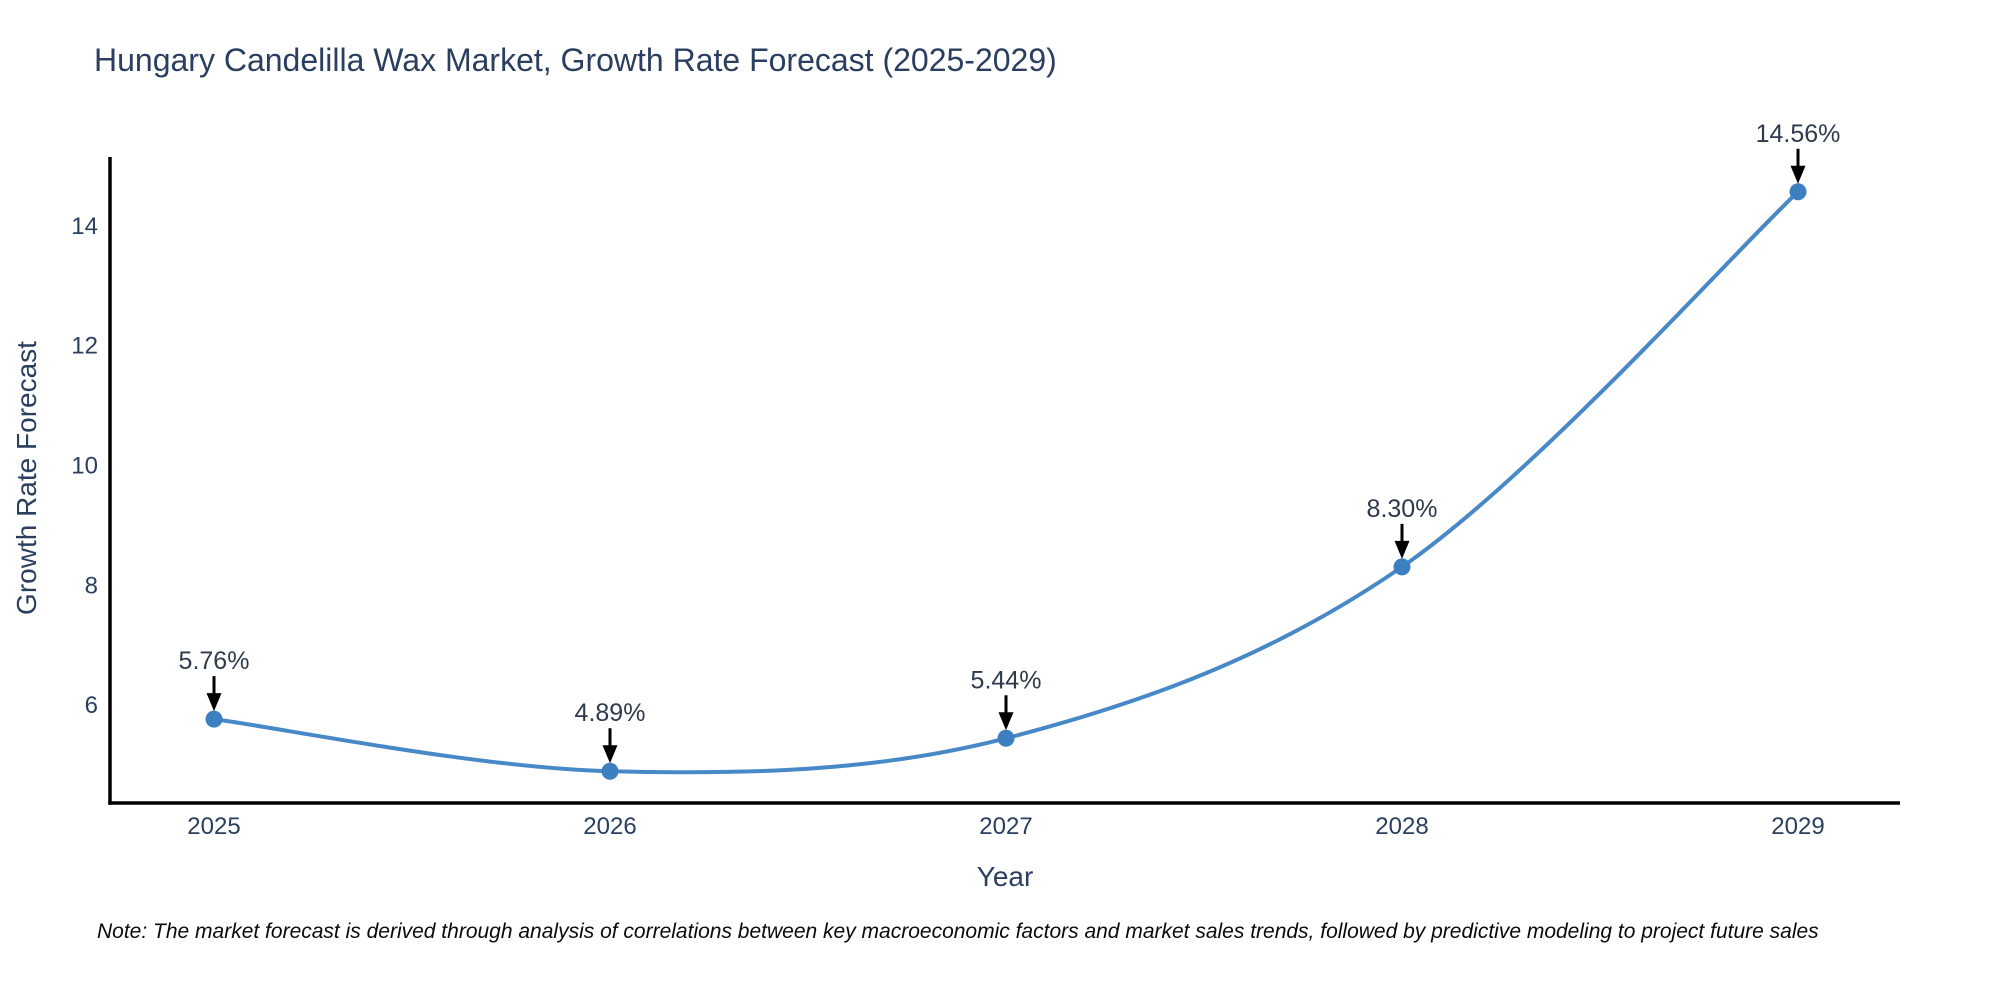 The image size is (2000, 1000). Describe the element at coordinates (213, 826) in the screenshot. I see `x-tick-label: 2025` at that location.